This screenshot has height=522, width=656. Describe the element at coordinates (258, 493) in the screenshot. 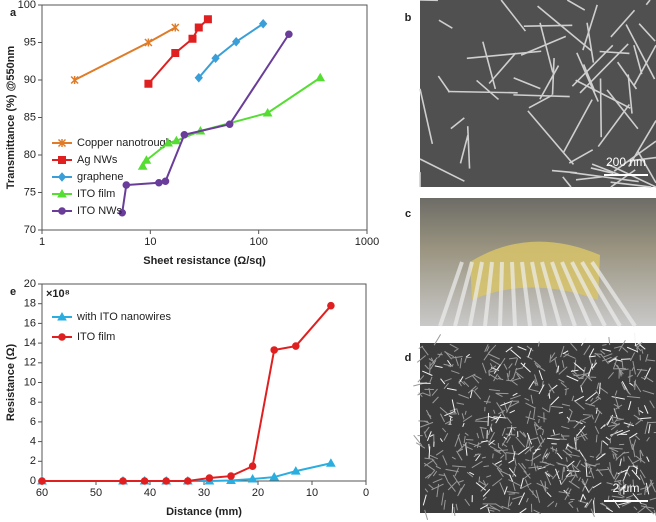

I see `x-tick-label: 20` at that location.